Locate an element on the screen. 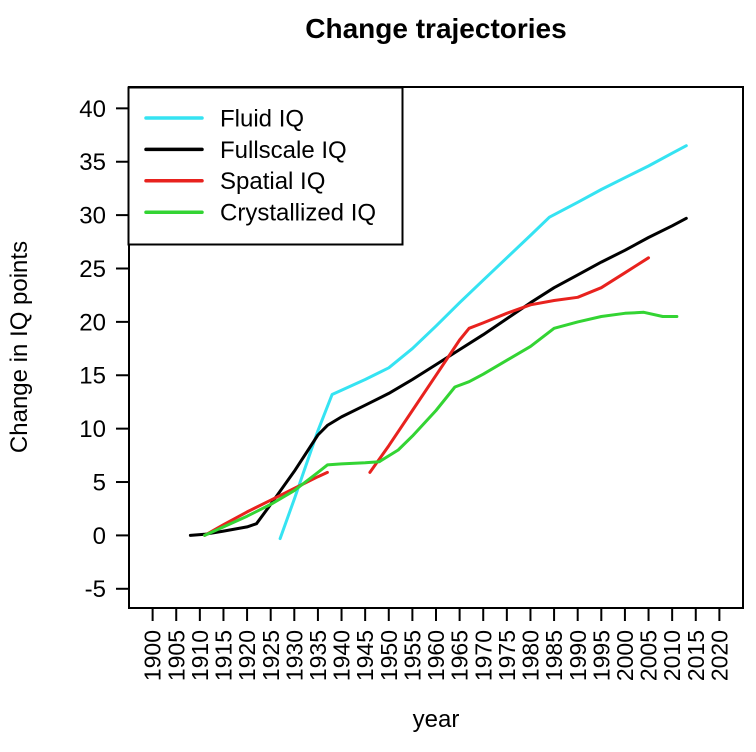  x-axis-tick-label: 2015 is located at coordinates (696, 655).